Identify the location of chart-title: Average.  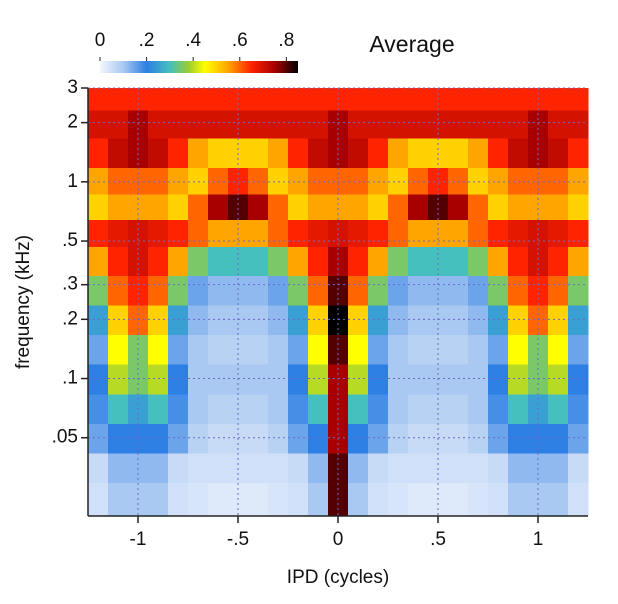
(411, 44).